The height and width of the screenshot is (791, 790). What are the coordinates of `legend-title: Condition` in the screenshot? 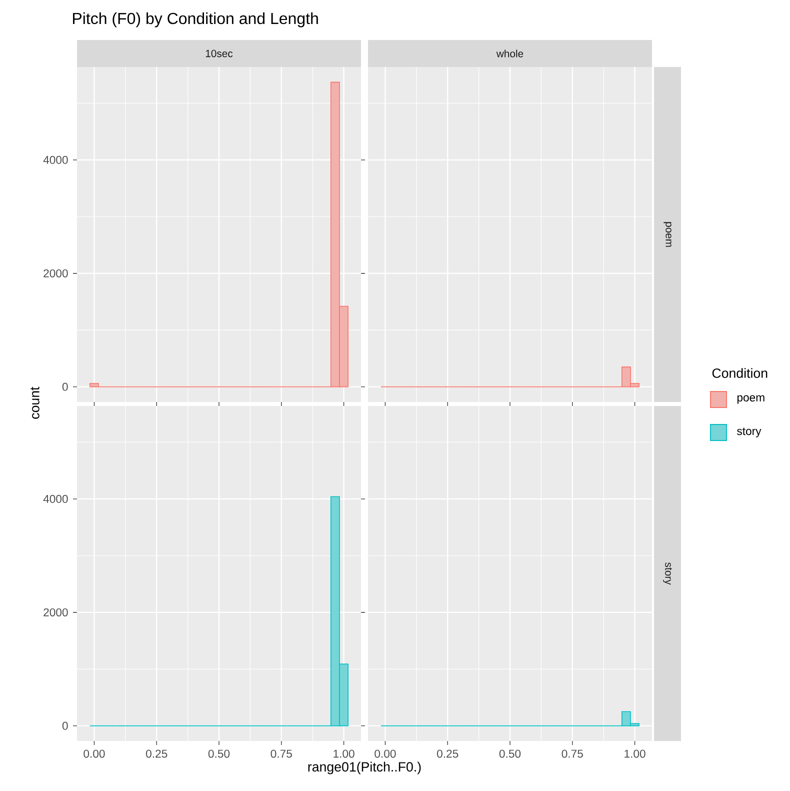 It's located at (740, 373).